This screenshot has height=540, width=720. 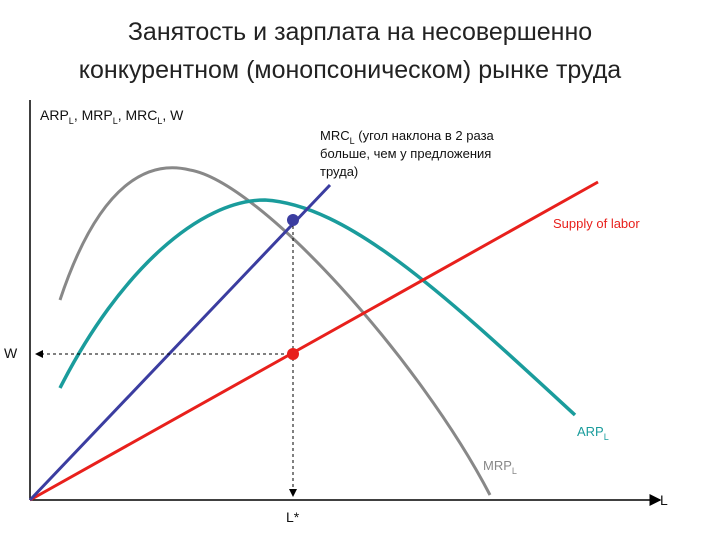 I want to click on mrc-mrp-point, so click(x=293, y=220).